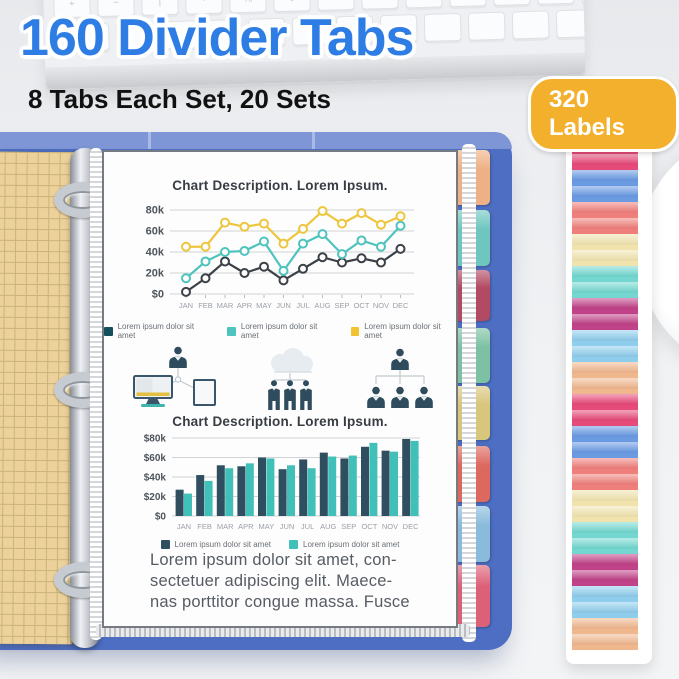 This screenshot has width=679, height=679. What do you see at coordinates (469, 393) in the screenshot?
I see `protector-edge-right` at bounding box center [469, 393].